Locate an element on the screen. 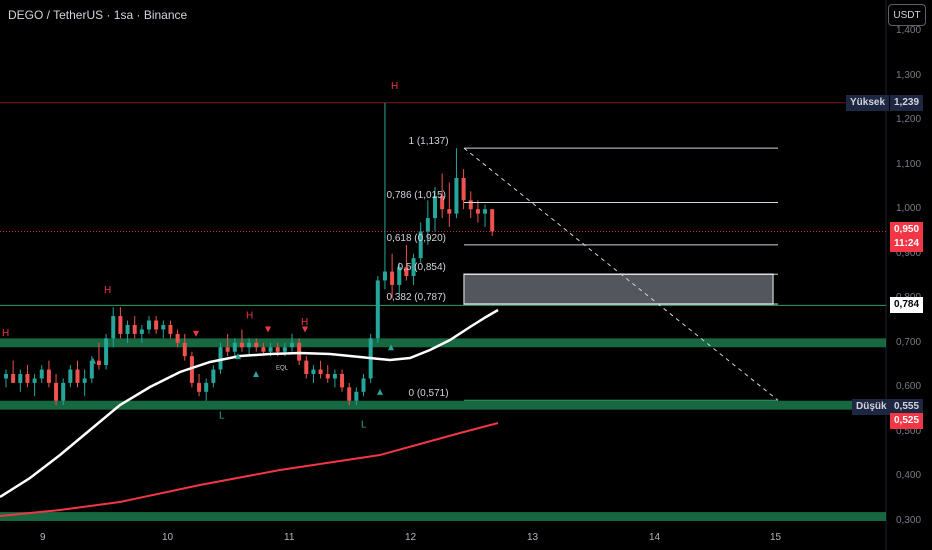 The image size is (932, 550). fib-level-label: 1 (1,137) is located at coordinates (428, 142).